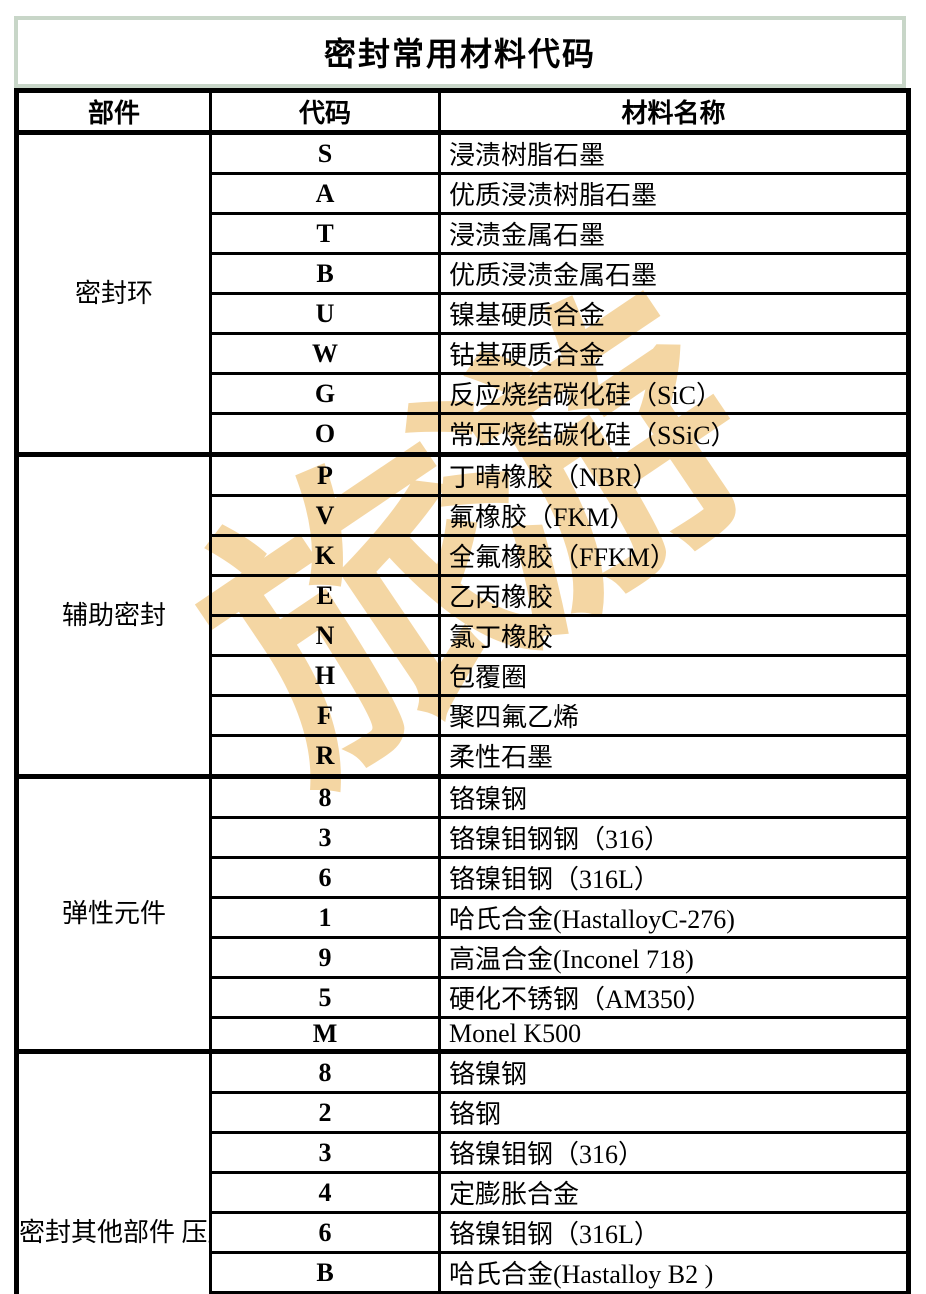 This screenshot has height=1294, width=926. I want to click on table-row: 4 定膨胀合金, so click(463, 1192).